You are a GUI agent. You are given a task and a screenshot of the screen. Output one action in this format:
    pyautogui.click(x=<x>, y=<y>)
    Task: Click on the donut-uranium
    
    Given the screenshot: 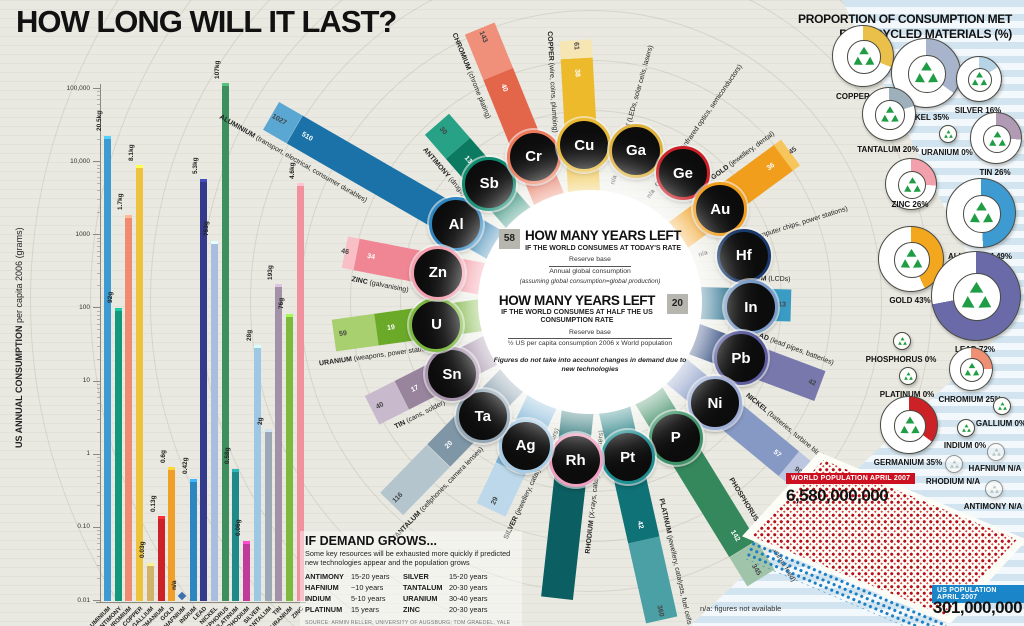 What is the action you would take?
    pyautogui.click(x=948, y=134)
    